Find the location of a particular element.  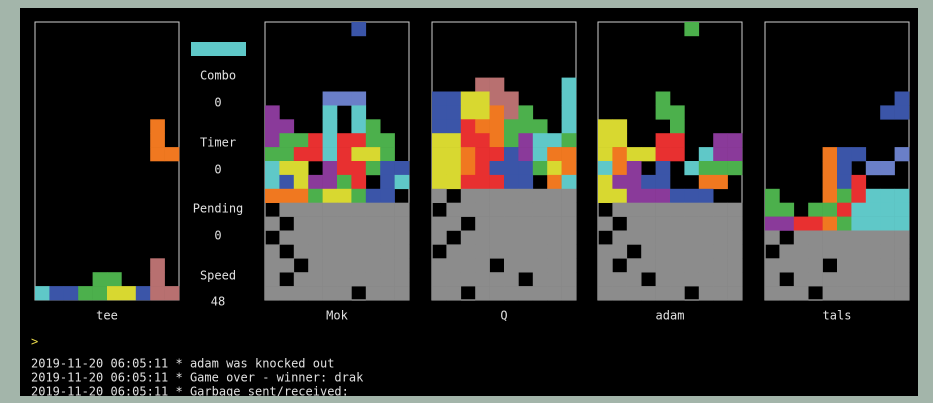

pending-value: 0 is located at coordinates (217, 236).